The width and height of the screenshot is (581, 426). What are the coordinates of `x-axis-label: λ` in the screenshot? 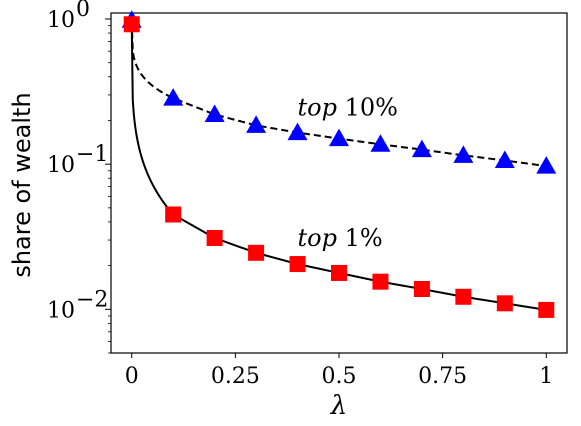 It's located at (338, 406).